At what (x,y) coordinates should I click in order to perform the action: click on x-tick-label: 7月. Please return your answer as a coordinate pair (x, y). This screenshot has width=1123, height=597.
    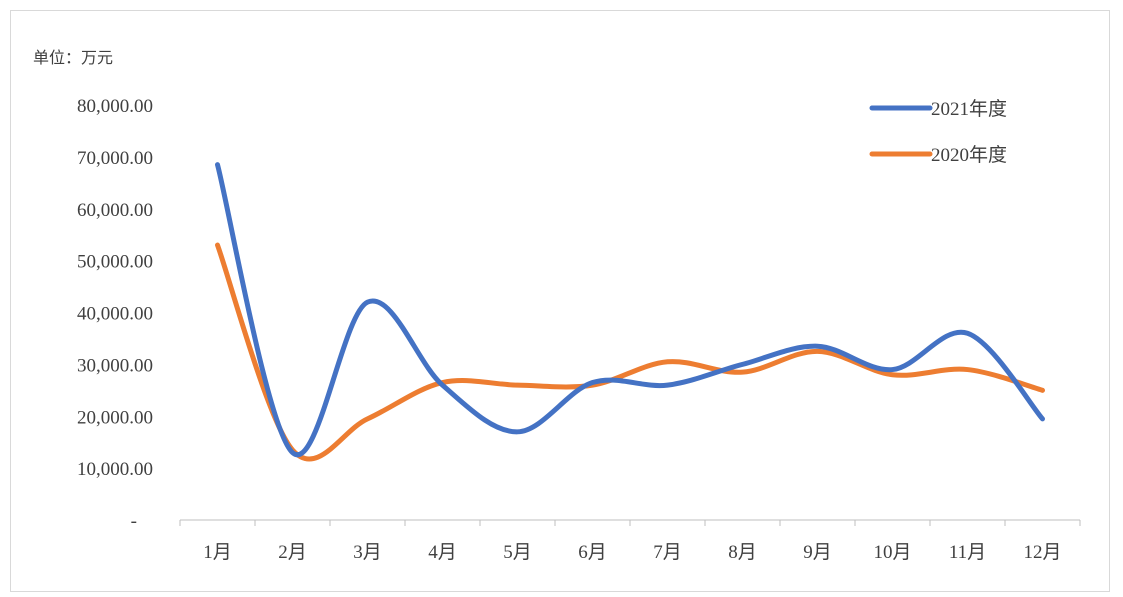
    Looking at the image, I should click on (667, 552).